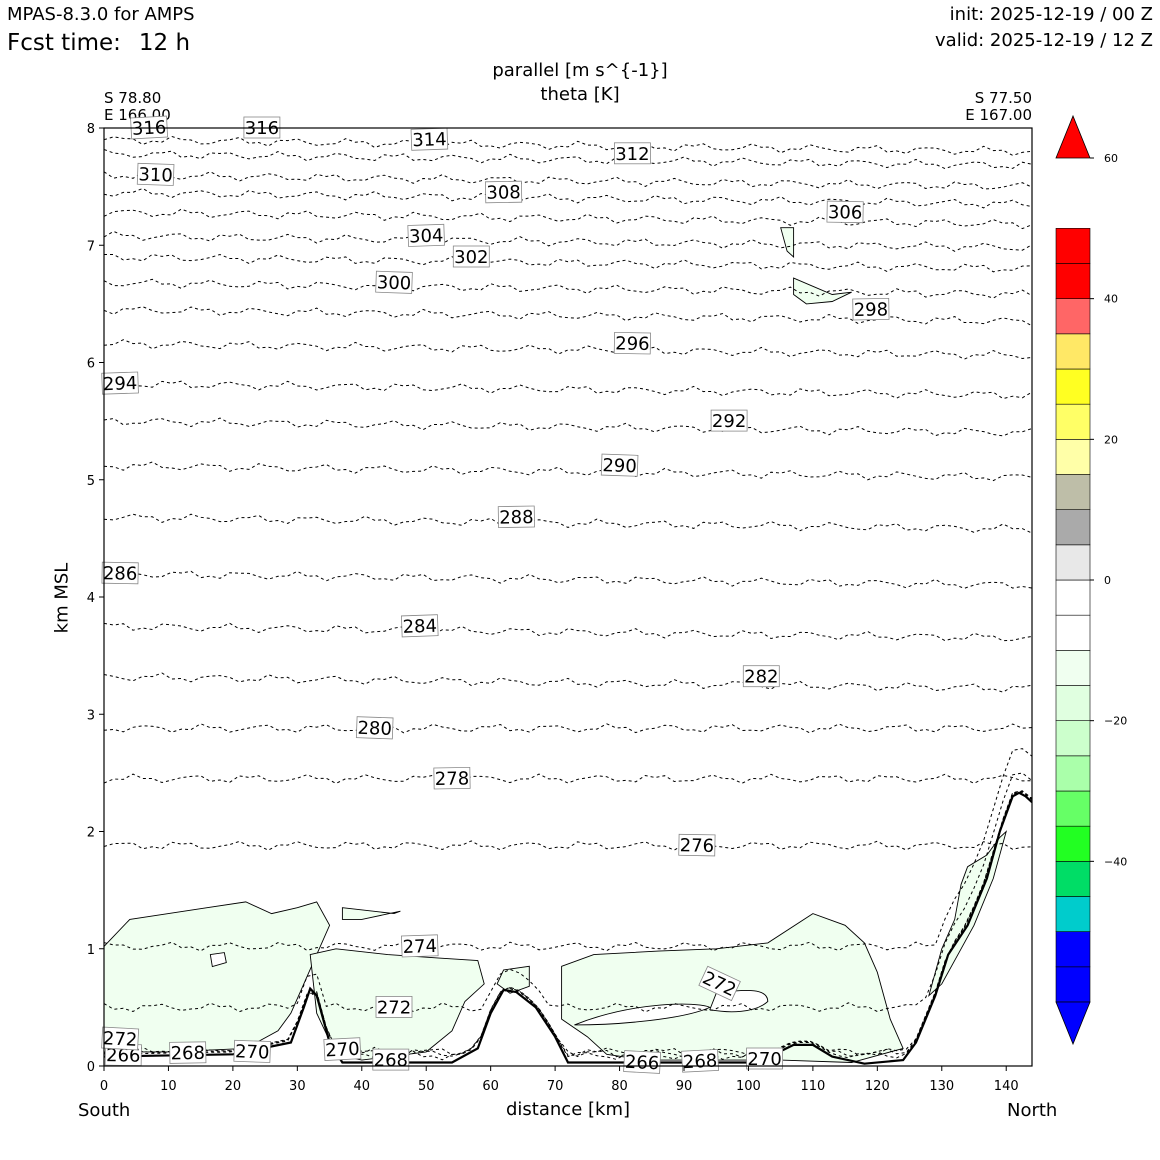 This screenshot has width=1160, height=1160. I want to click on contour-label-270-box, so click(252, 1051).